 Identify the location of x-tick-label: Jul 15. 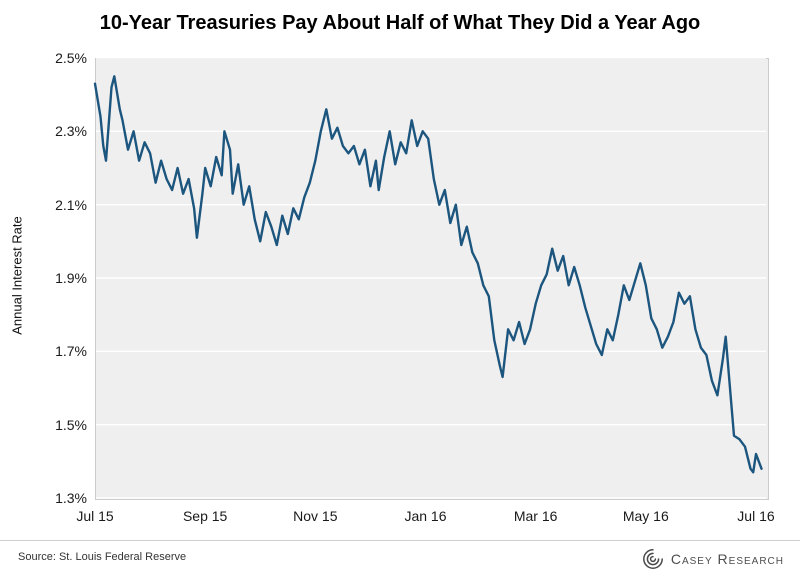
(95, 516).